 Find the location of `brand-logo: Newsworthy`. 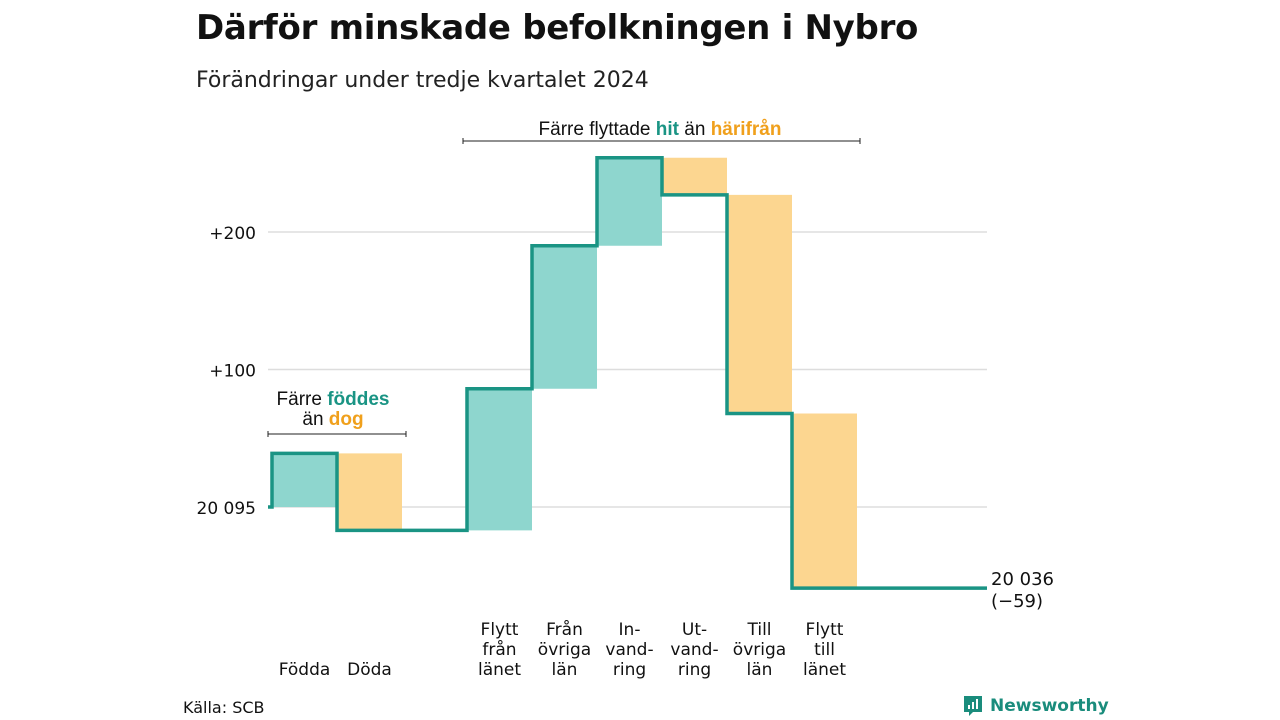

brand-logo: Newsworthy is located at coordinates (1035, 706).